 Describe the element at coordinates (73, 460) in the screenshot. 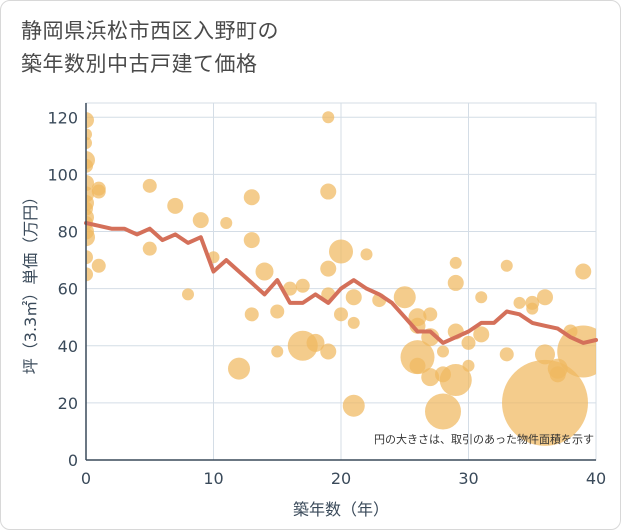

I see `y-tick-label: 0` at that location.